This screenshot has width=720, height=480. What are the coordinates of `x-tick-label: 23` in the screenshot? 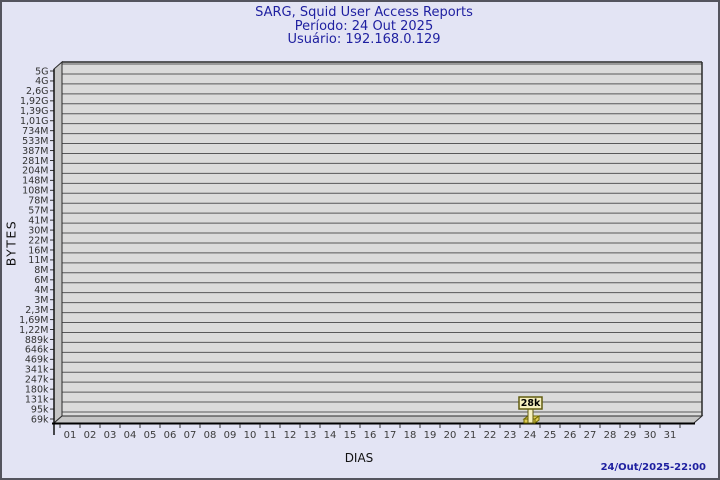 It's located at (510, 435).